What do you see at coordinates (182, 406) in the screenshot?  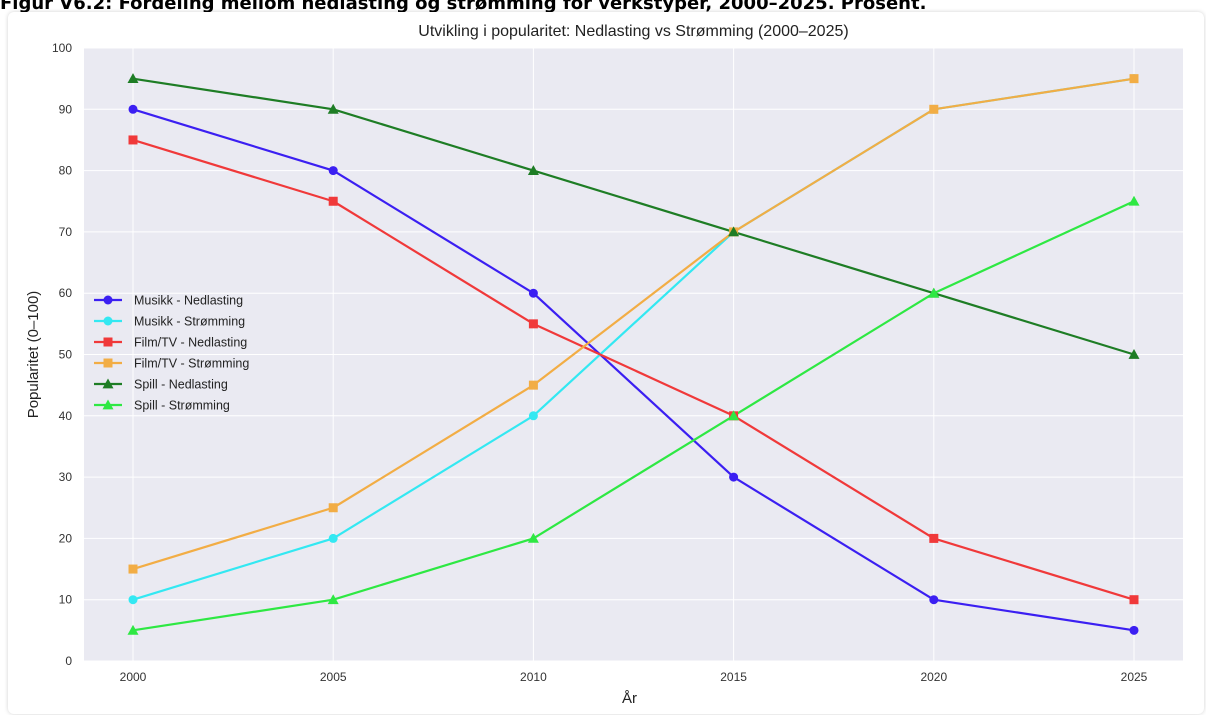 I see `legend-entry: Spill - Strømming` at bounding box center [182, 406].